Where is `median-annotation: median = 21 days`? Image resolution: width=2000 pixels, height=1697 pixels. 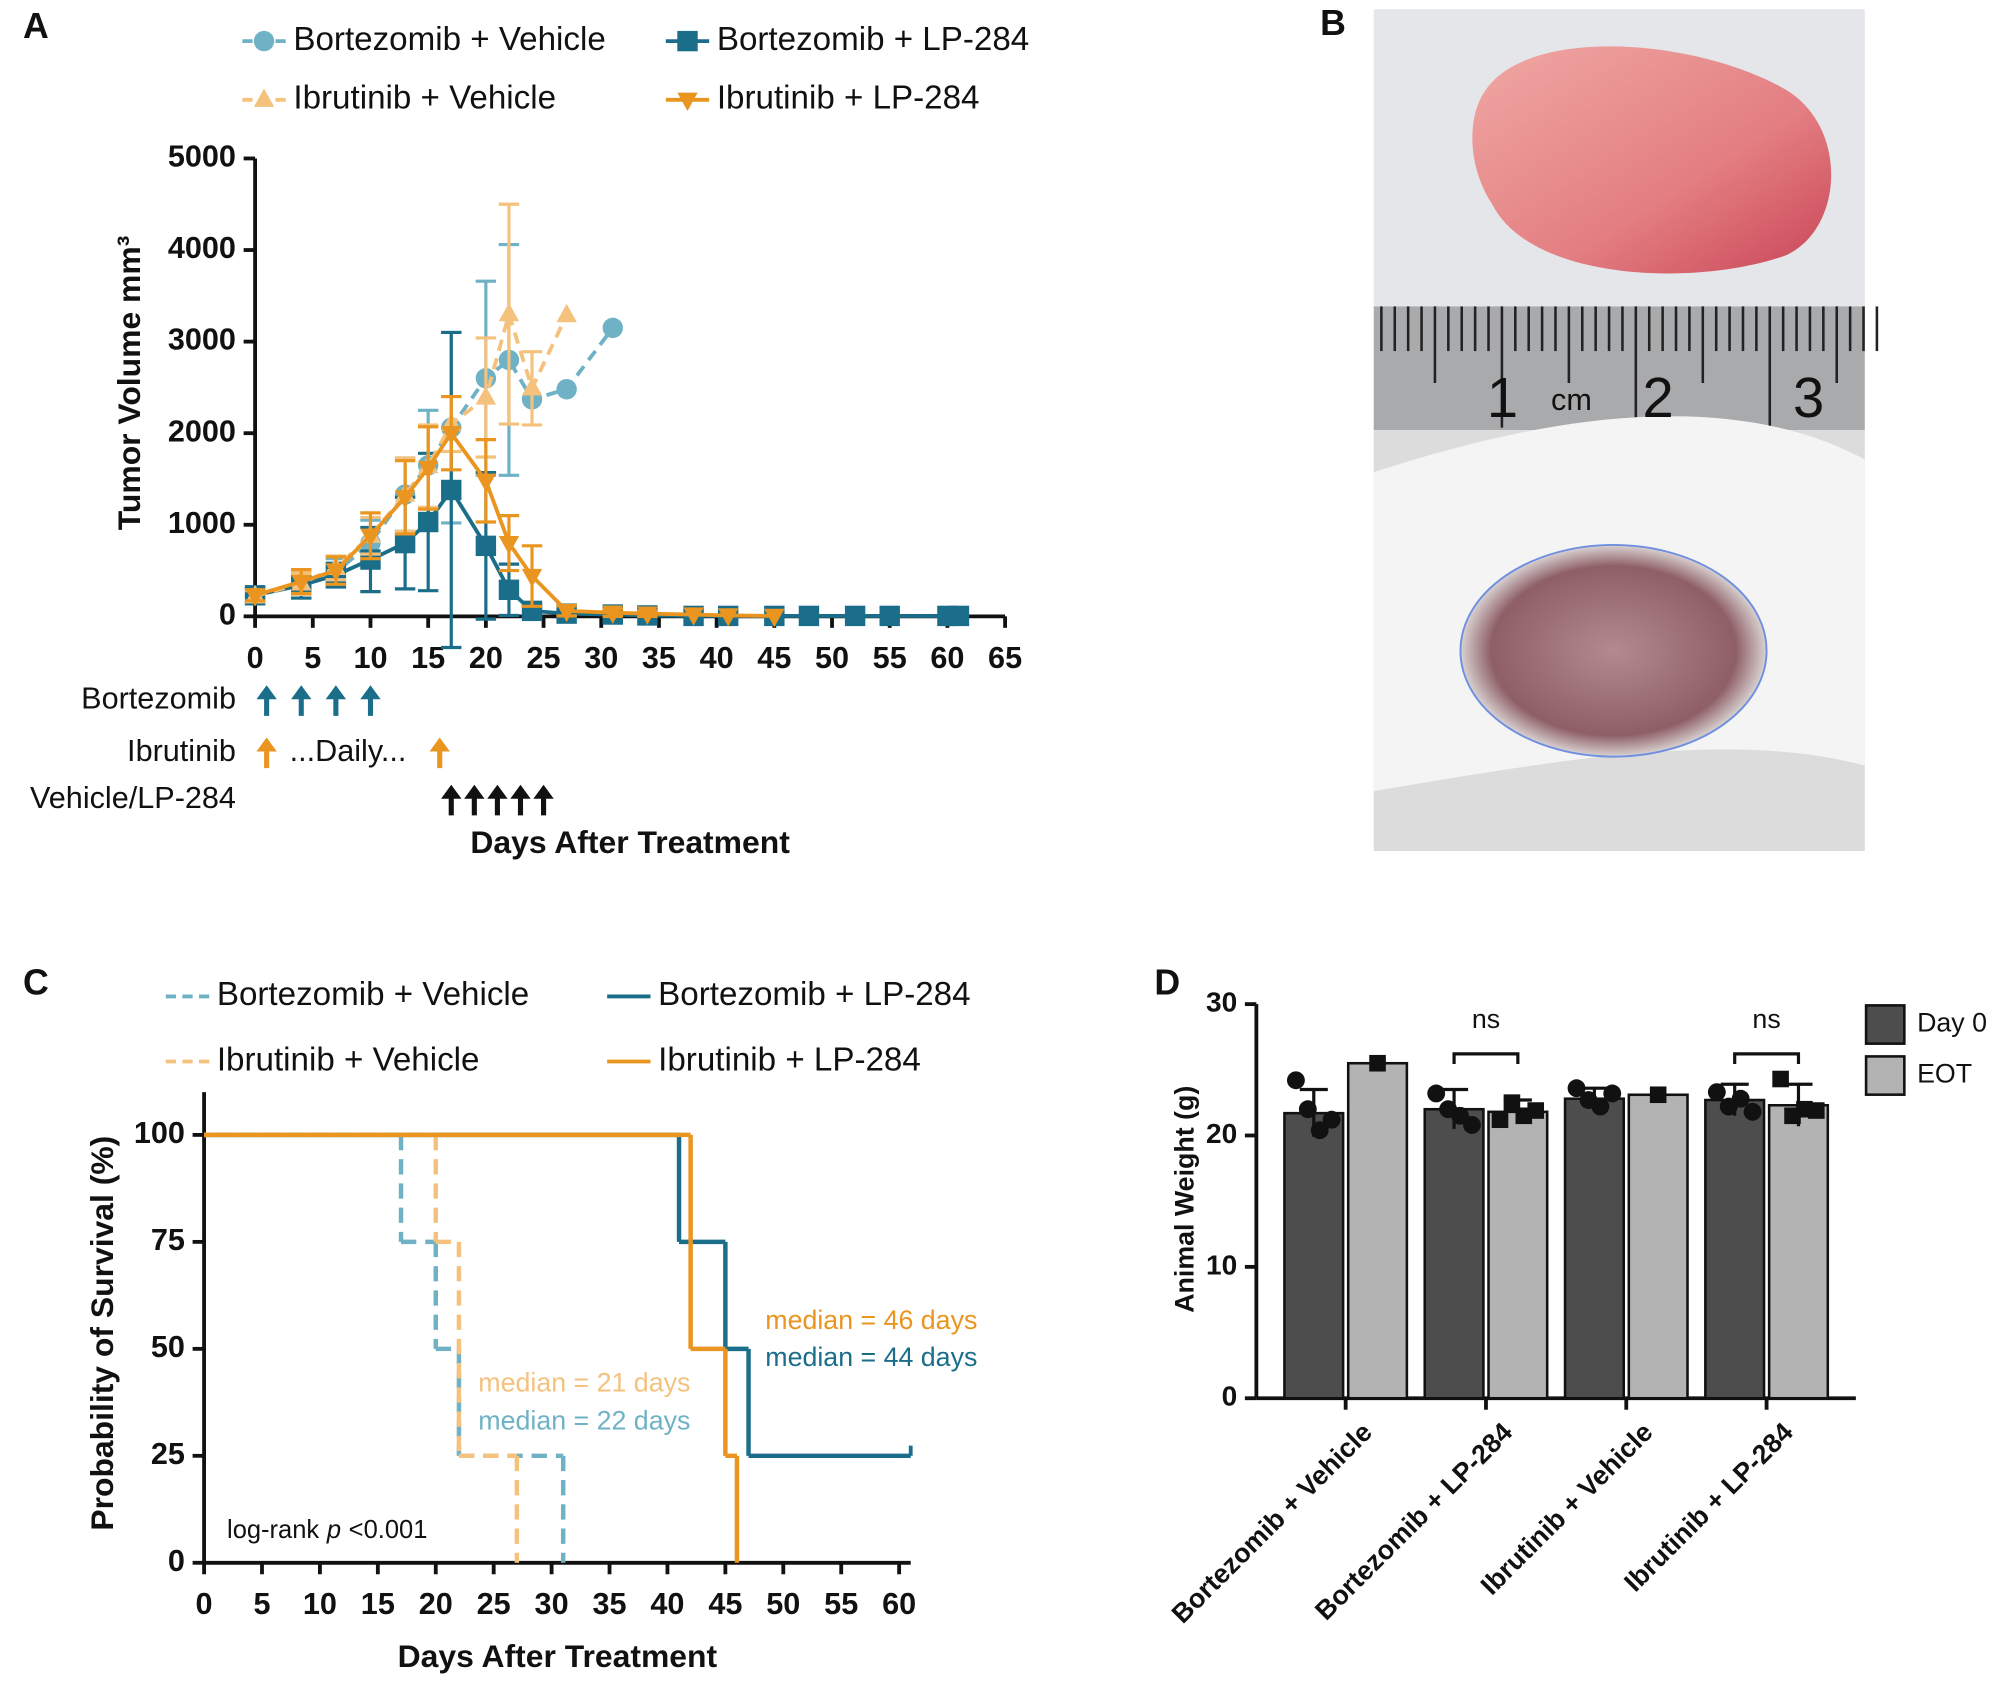 median-annotation: median = 21 days is located at coordinates (584, 1382).